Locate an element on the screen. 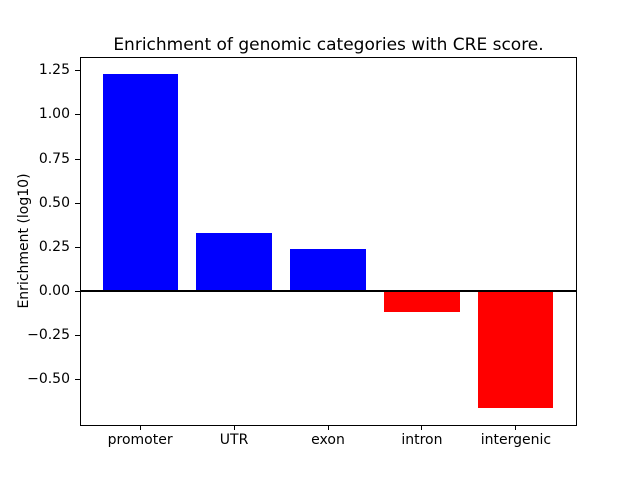  y-tick-label: 0.75 is located at coordinates (54, 158).